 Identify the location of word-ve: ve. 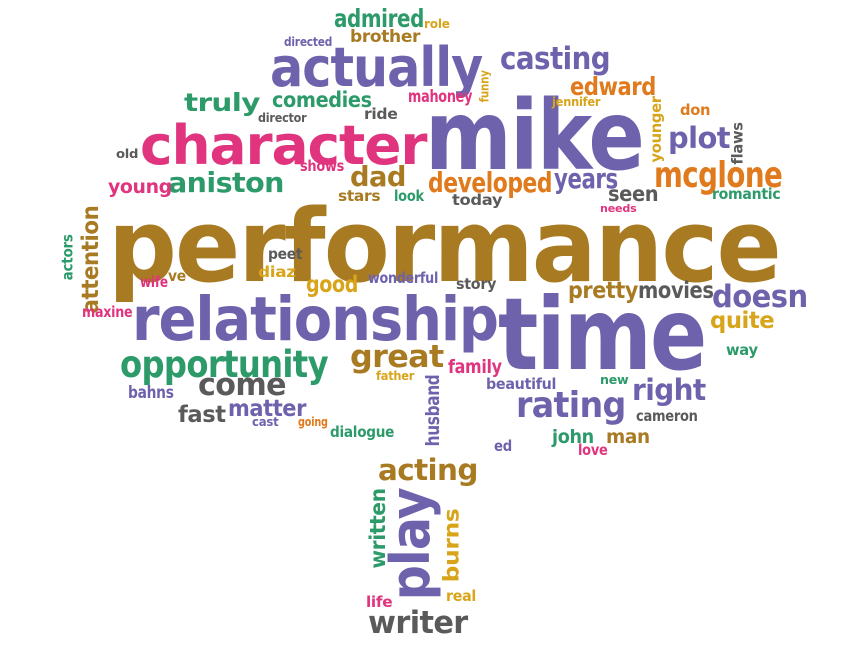
(177, 276).